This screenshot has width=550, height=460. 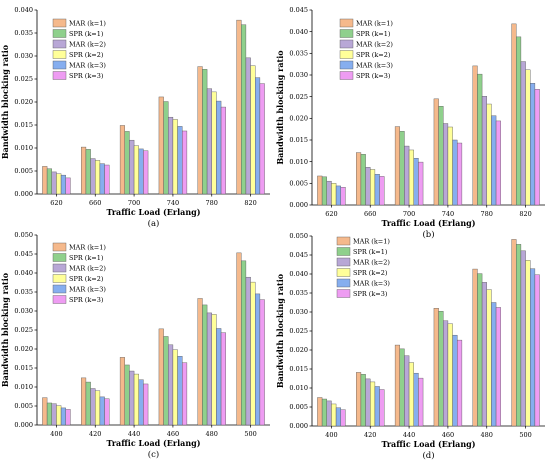 I want to click on y-tick-label: 0.030, so click(x=23, y=56).